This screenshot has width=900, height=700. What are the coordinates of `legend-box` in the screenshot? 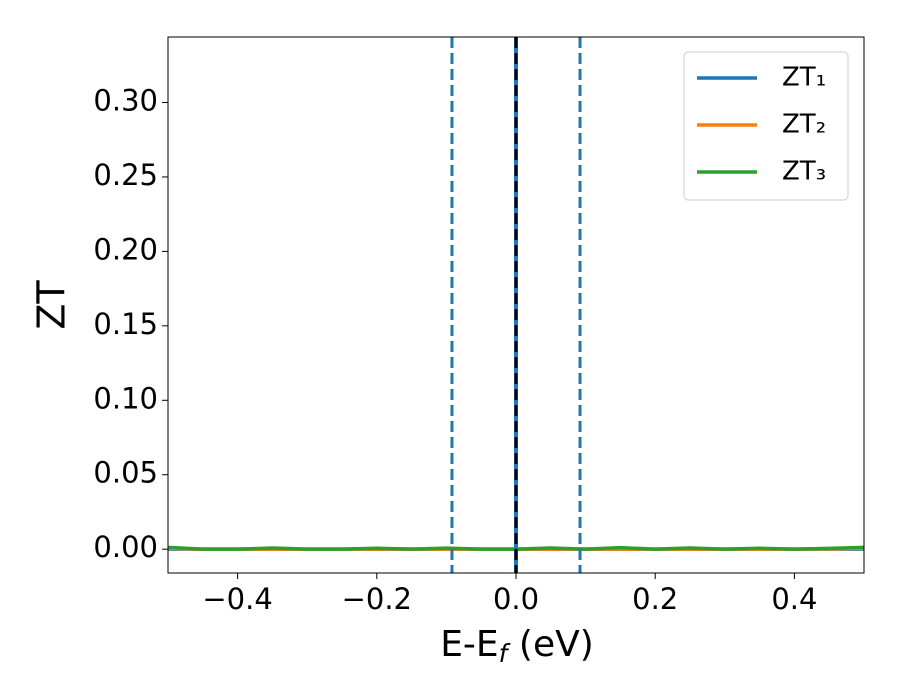 It's located at (766, 126).